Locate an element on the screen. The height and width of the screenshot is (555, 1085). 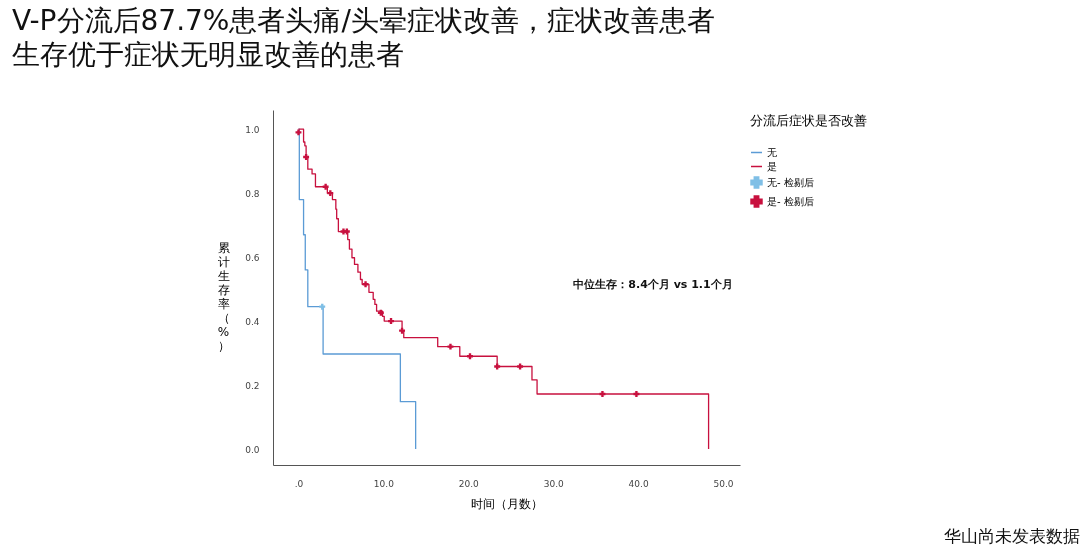
y-tick-label: 0.8 is located at coordinates (252, 193).